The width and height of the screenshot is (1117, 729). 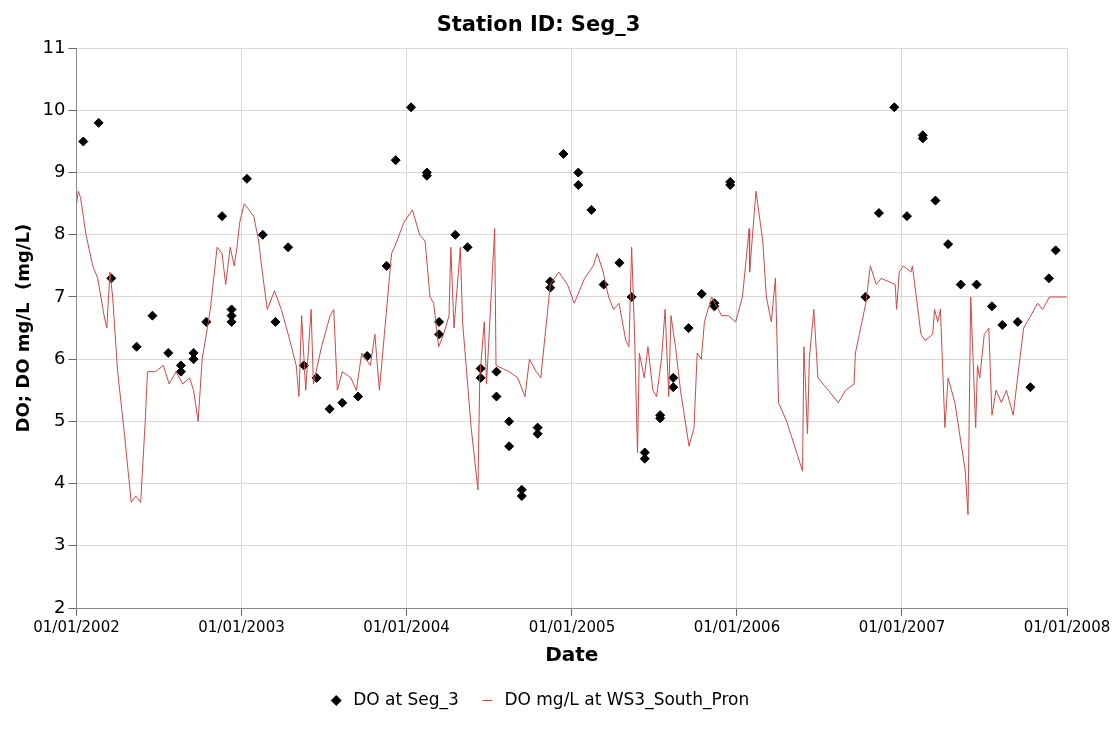 What do you see at coordinates (60, 171) in the screenshot?
I see `y-tick-label: 9` at bounding box center [60, 171].